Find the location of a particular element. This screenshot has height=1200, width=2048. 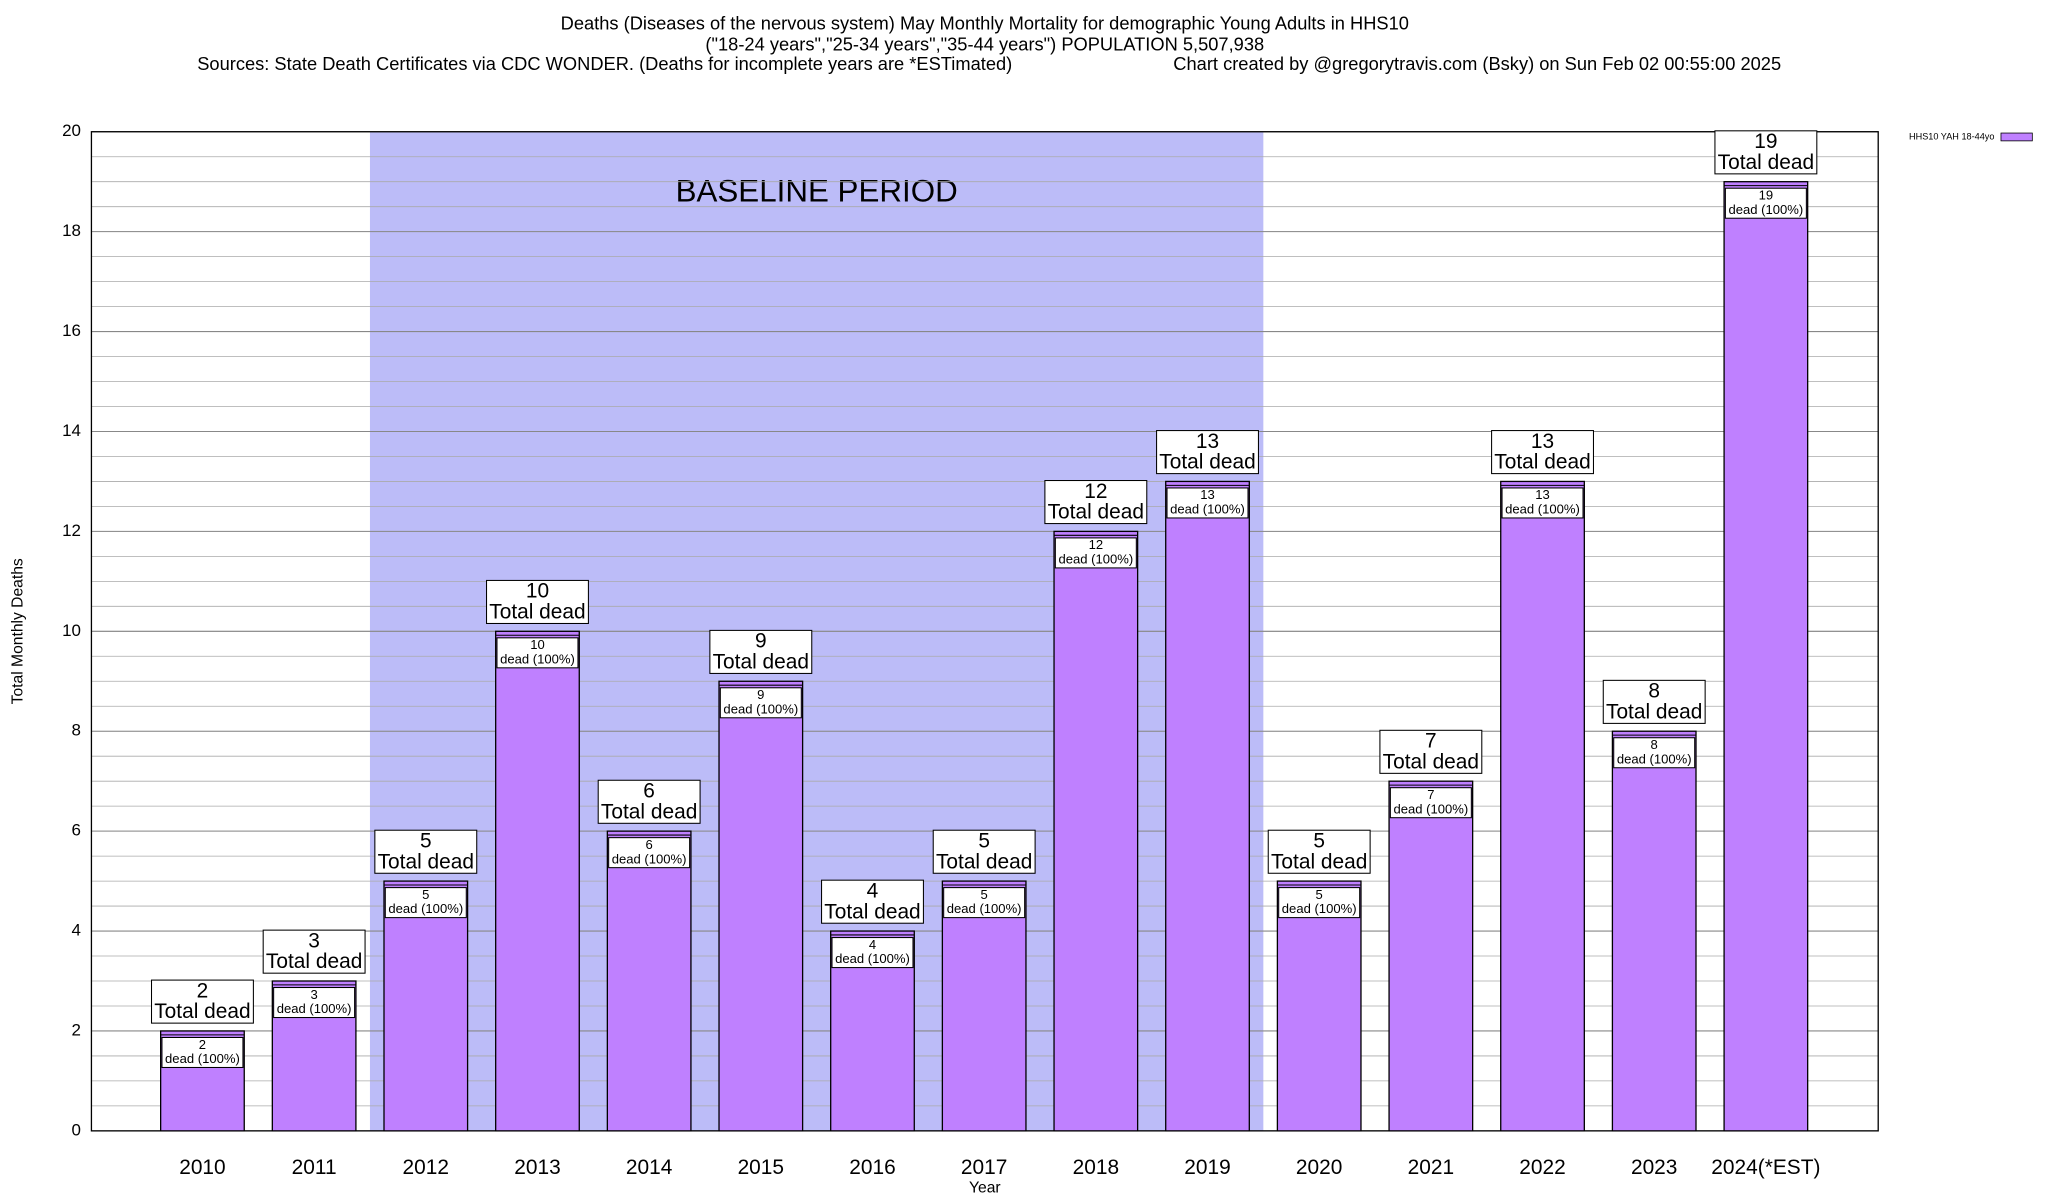

x-tick-label: 2023 is located at coordinates (1654, 1167).